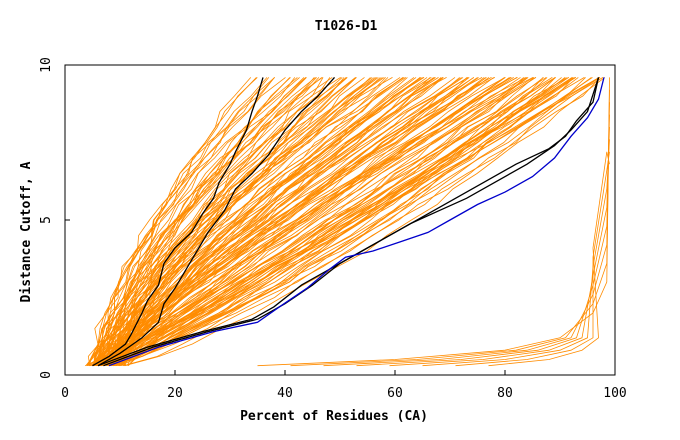  I want to click on x-tick-label: 0, so click(65, 393).